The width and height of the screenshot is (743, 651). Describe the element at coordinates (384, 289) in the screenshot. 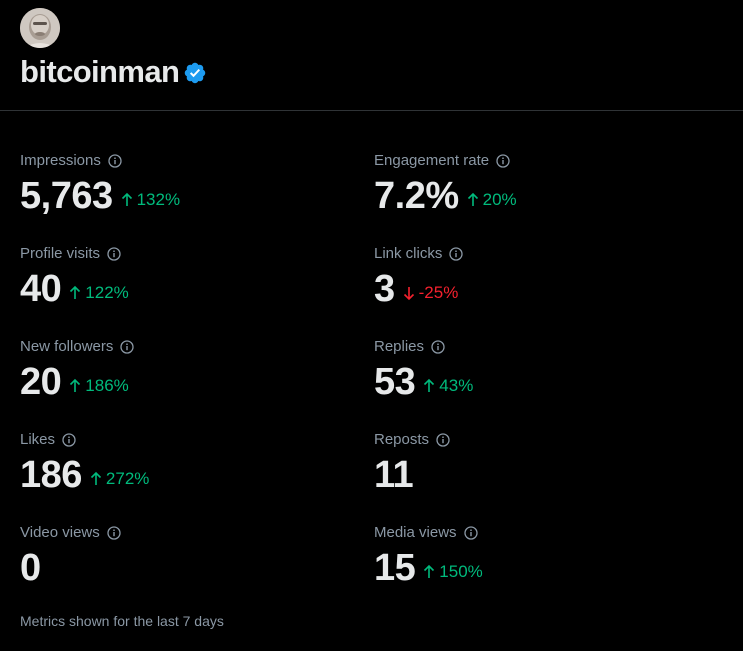

I see `metric-value: 3` at that location.